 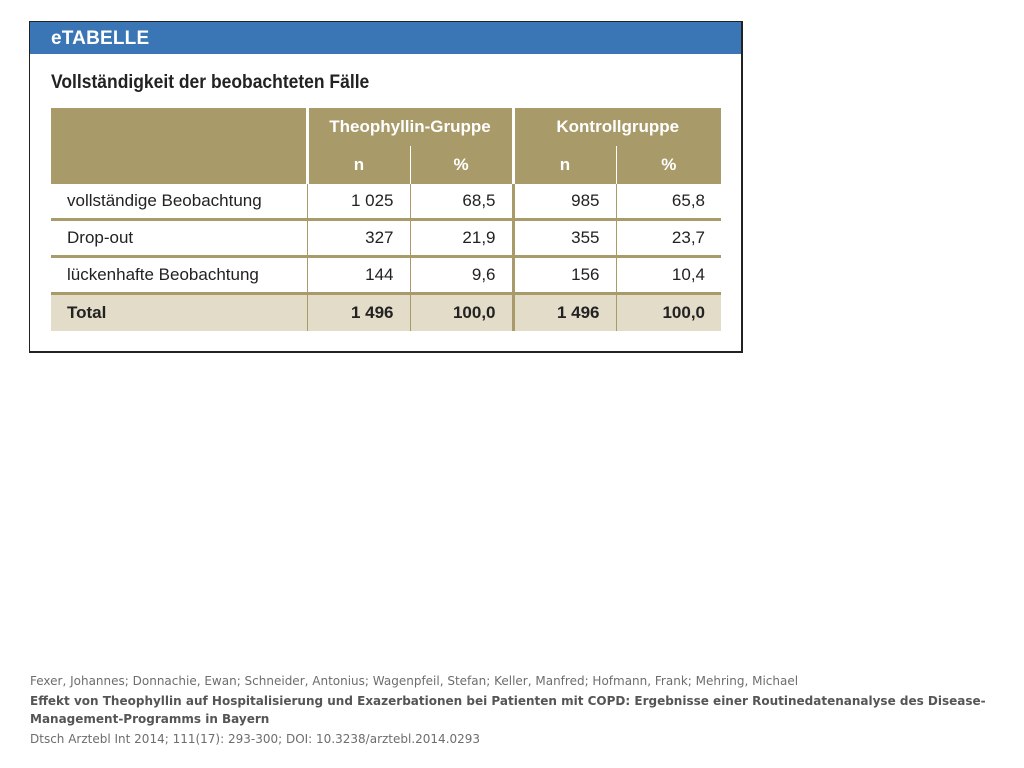 I want to click on total-label: Total, so click(x=179, y=312).